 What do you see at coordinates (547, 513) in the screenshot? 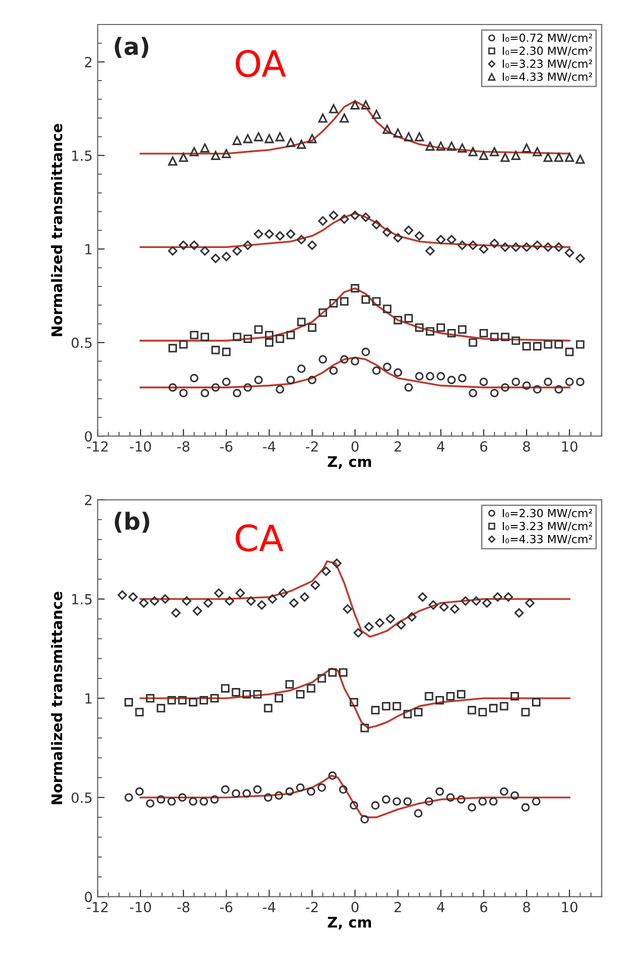
I see `legend-label: I₀=2.30 MW/cm²` at bounding box center [547, 513].